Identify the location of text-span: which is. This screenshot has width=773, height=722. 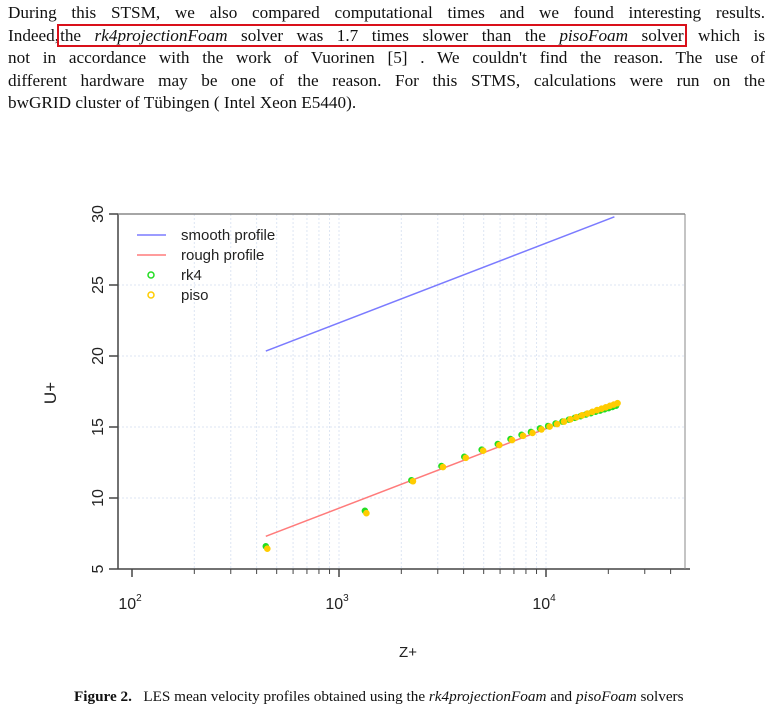
(731, 35).